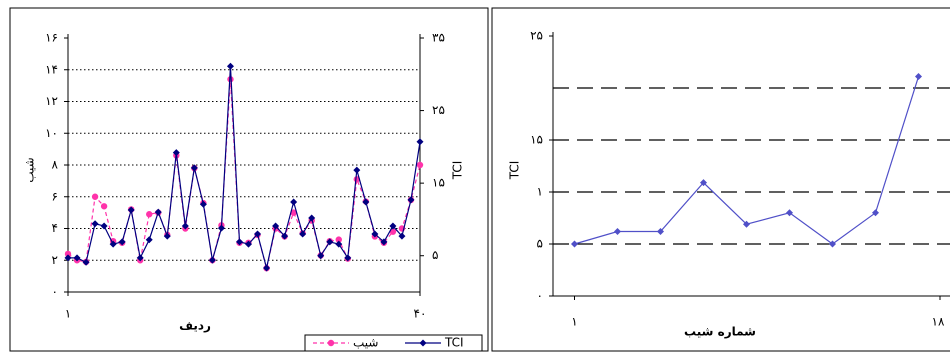  Describe the element at coordinates (536, 36) in the screenshot. I see `y-tick-label: ۲۵` at that location.